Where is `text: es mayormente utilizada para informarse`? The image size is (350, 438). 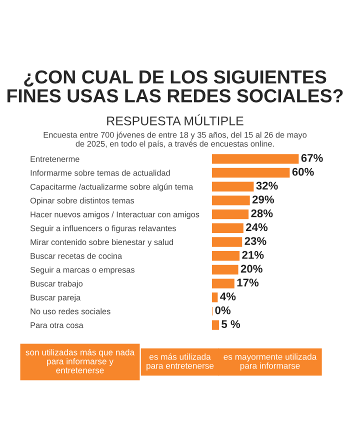
text: es mayormente utilizada para informarse is located at coordinates (270, 362).